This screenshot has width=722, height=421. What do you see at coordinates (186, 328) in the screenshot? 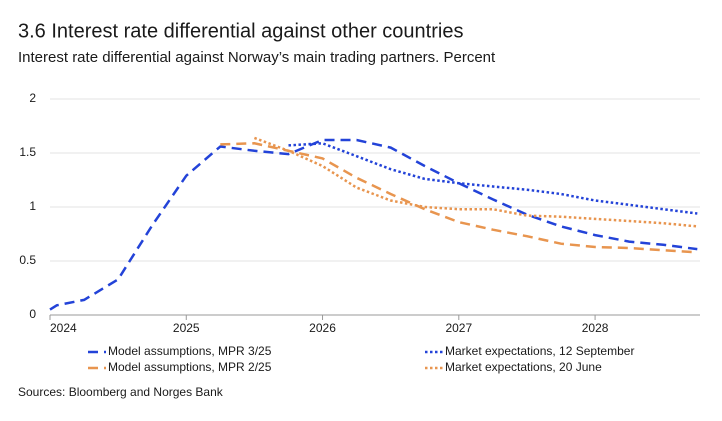
I see `x-tick-label: 2025` at bounding box center [186, 328].